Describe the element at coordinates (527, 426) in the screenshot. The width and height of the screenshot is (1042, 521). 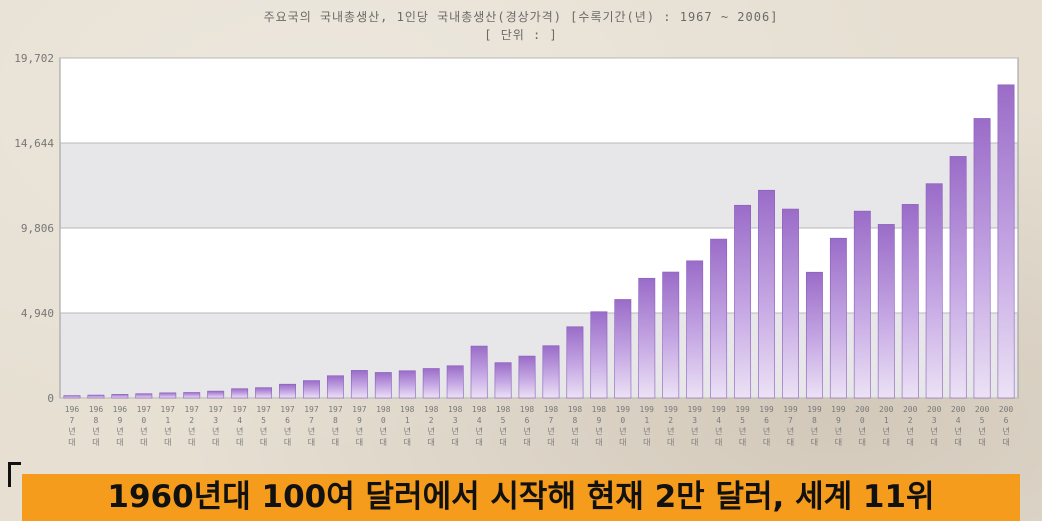
I see `x-tick-label: 198 6 년 대` at that location.